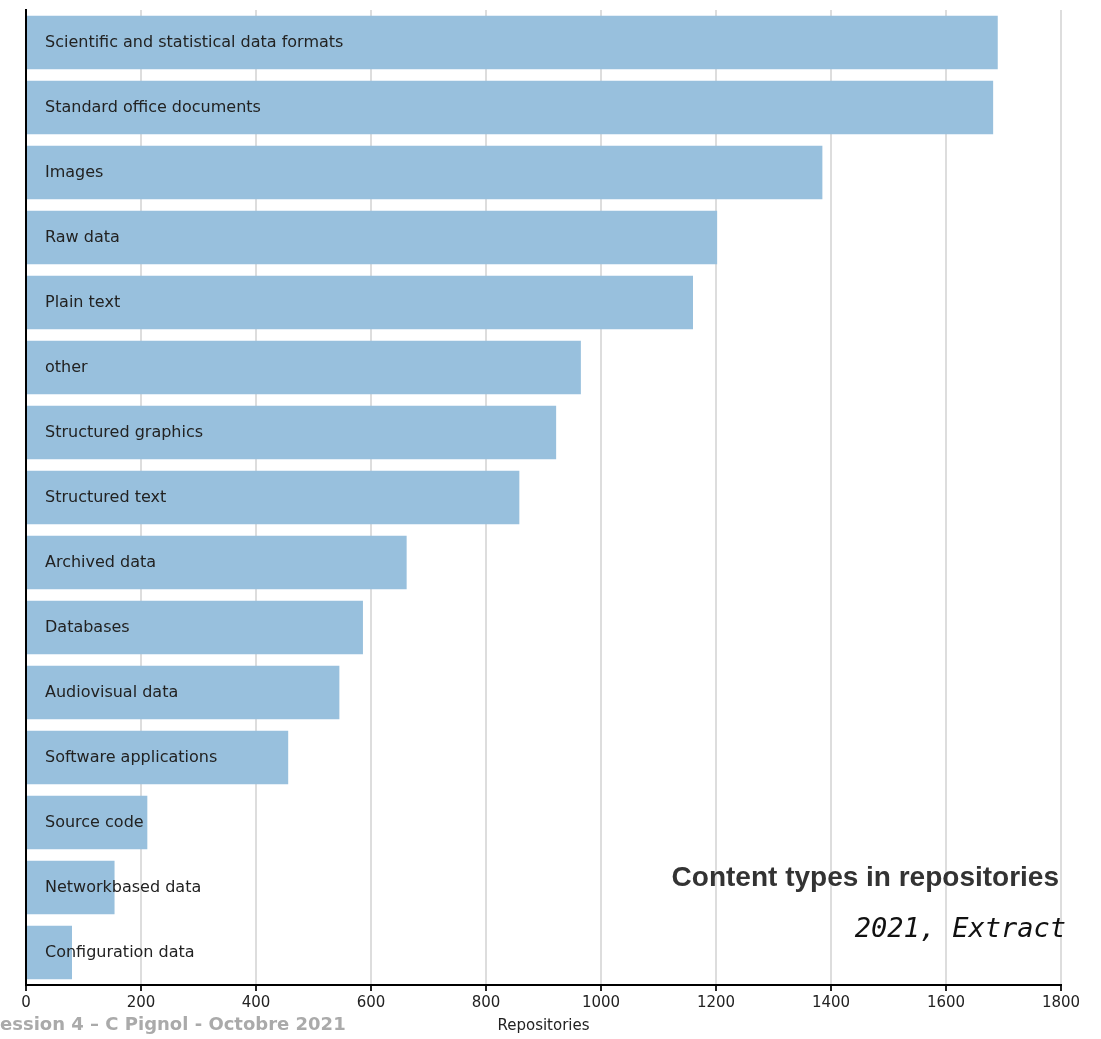  What do you see at coordinates (960, 928) in the screenshot?
I see `text: 2021, Extract` at bounding box center [960, 928].